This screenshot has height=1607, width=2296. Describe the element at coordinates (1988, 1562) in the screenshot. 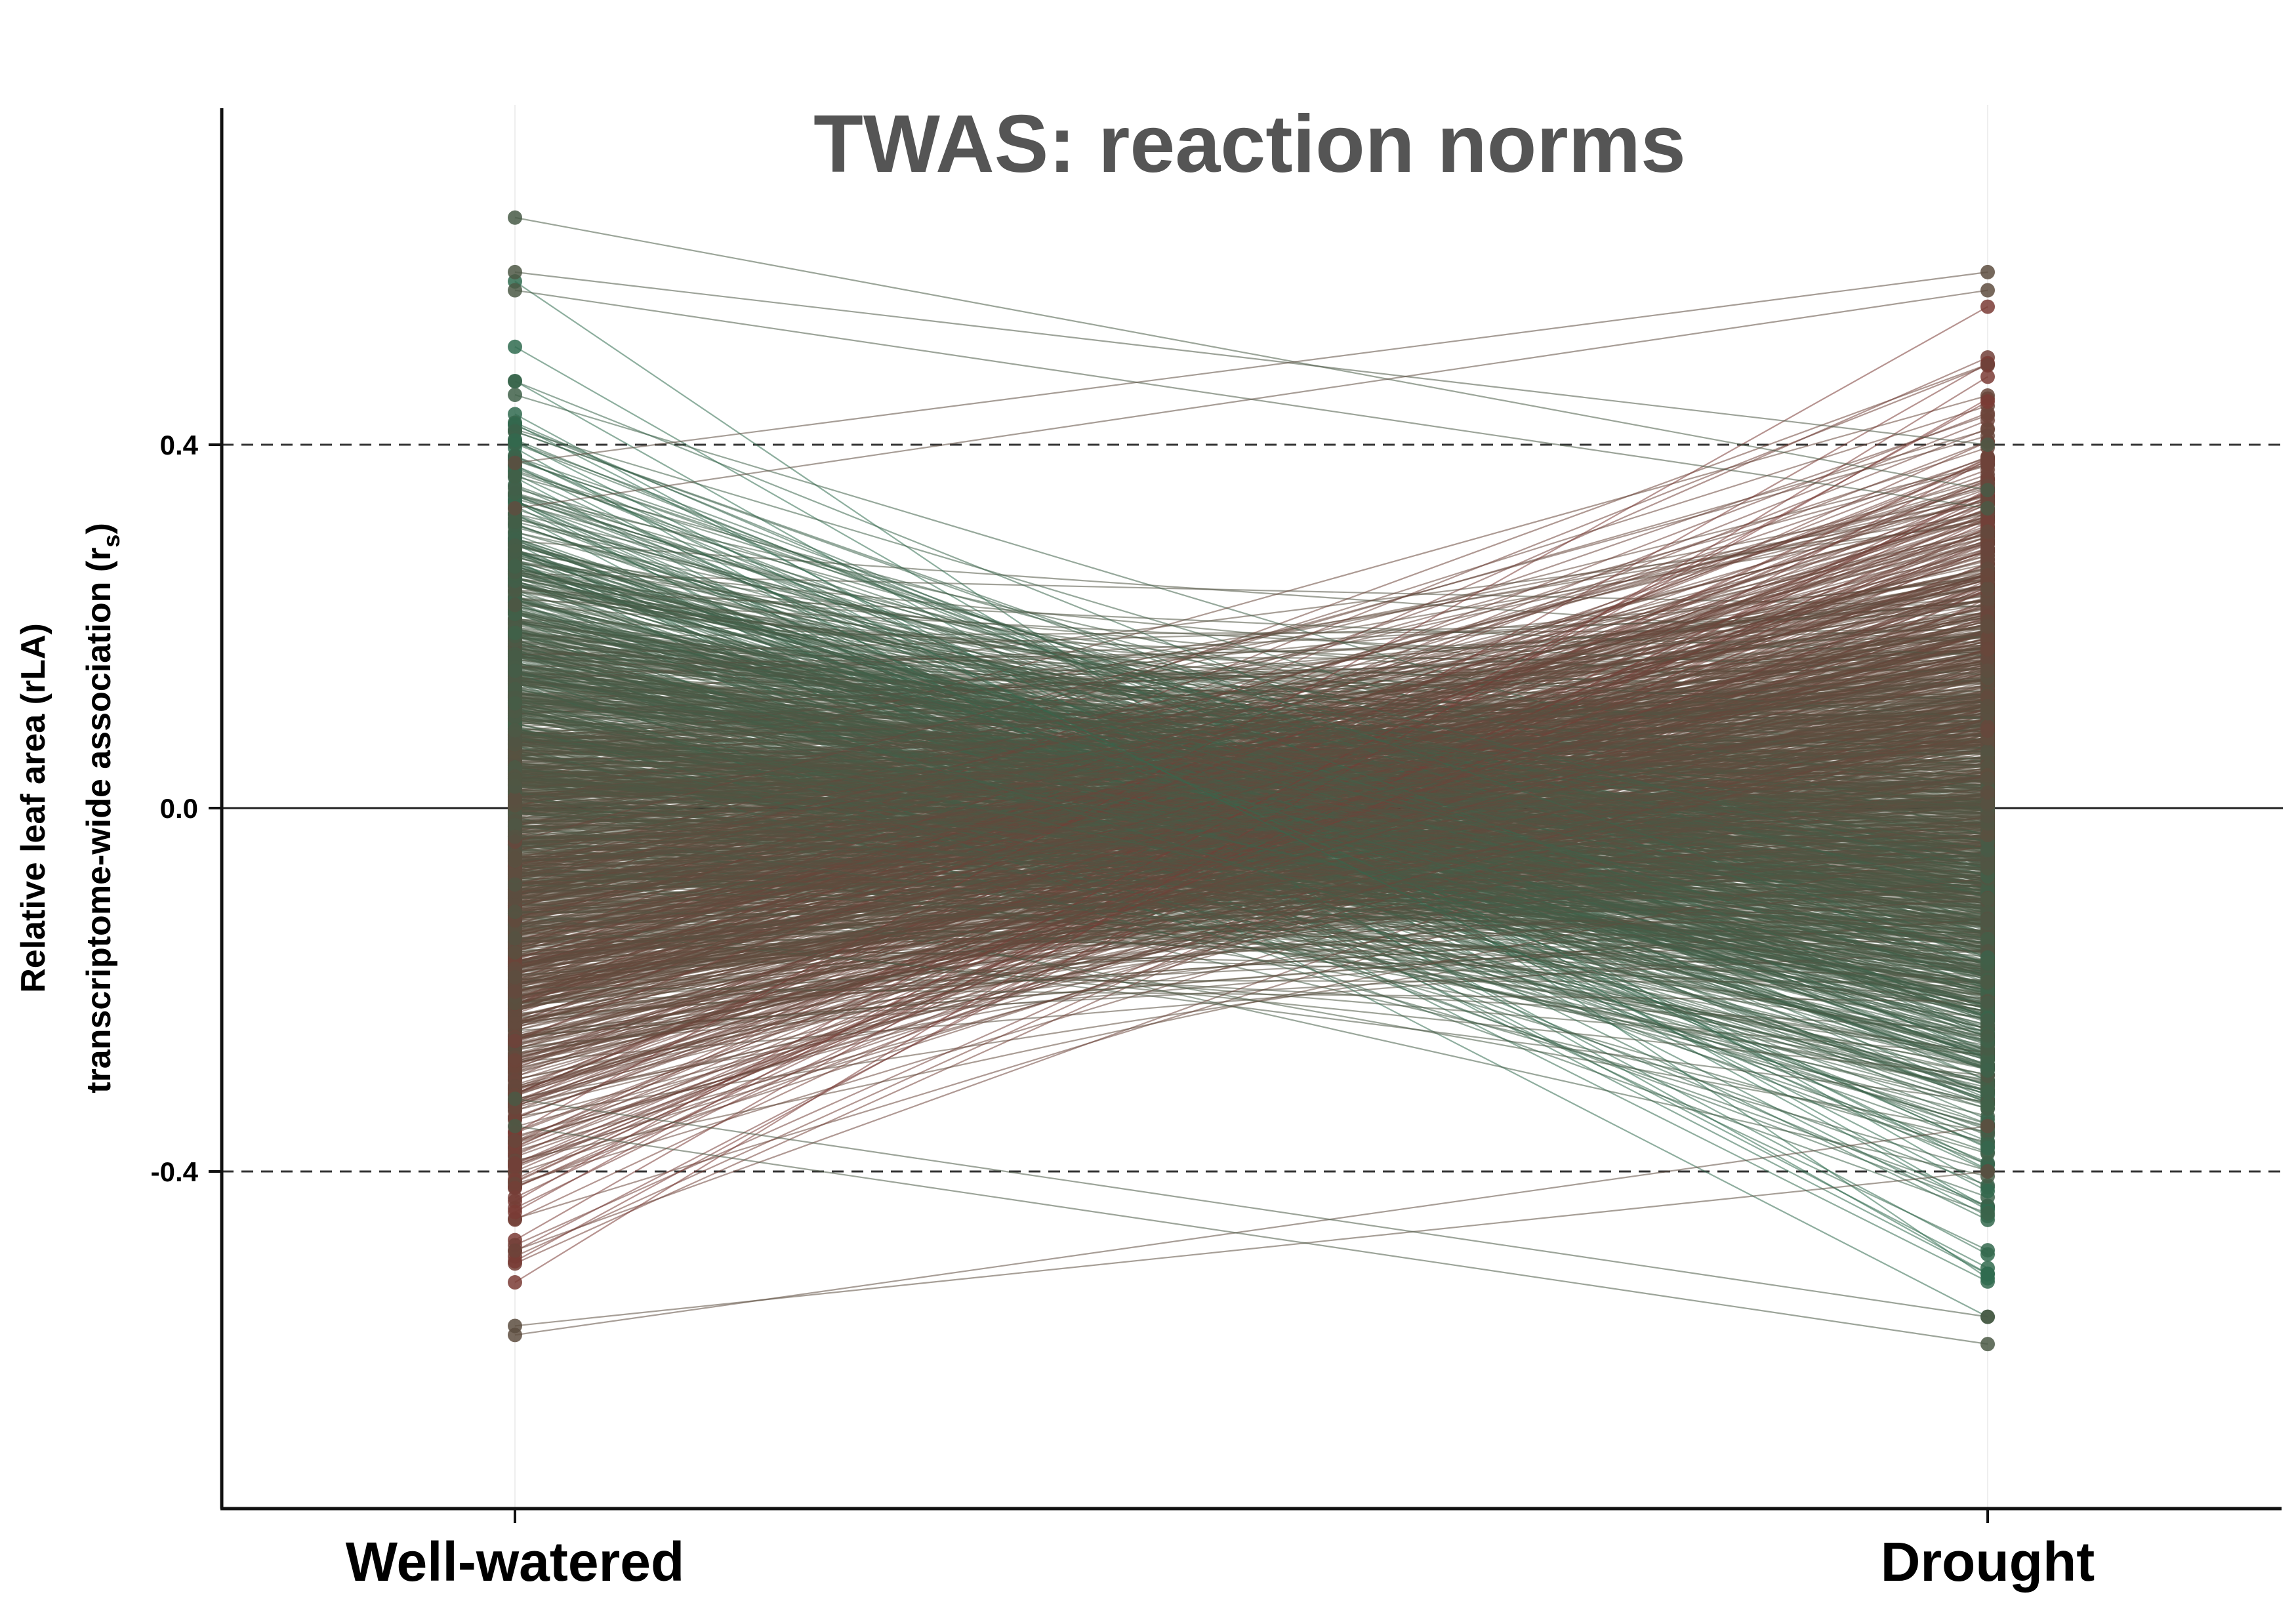

I see `x-tick-label-drought: Drought` at that location.